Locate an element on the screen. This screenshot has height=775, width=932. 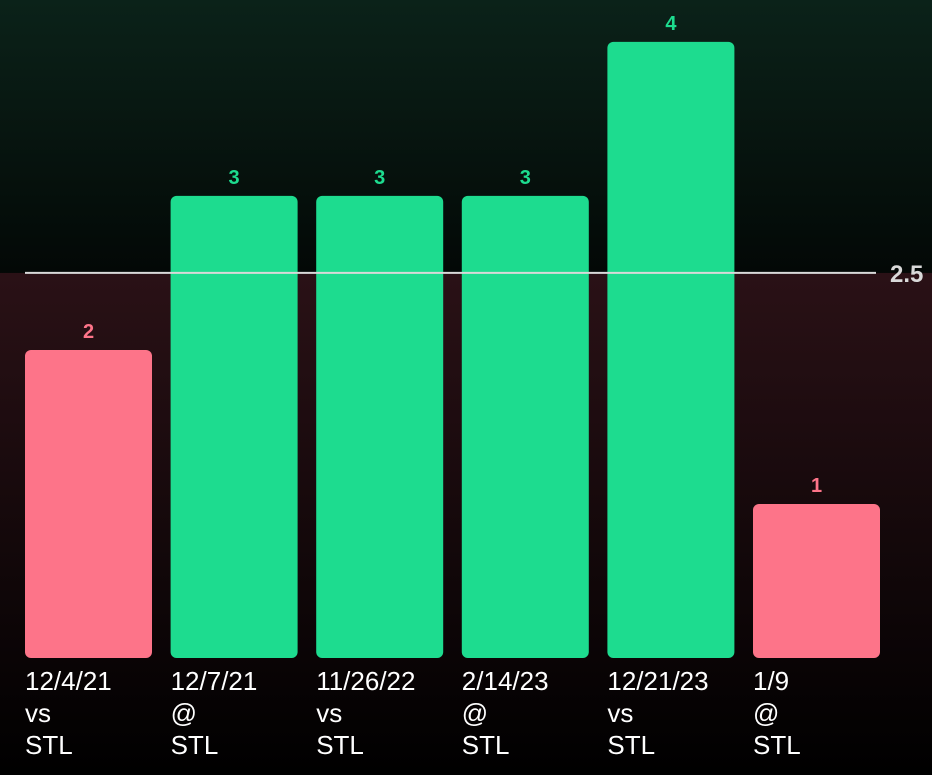
category-opponent-label-5: STL is located at coordinates (631, 745).